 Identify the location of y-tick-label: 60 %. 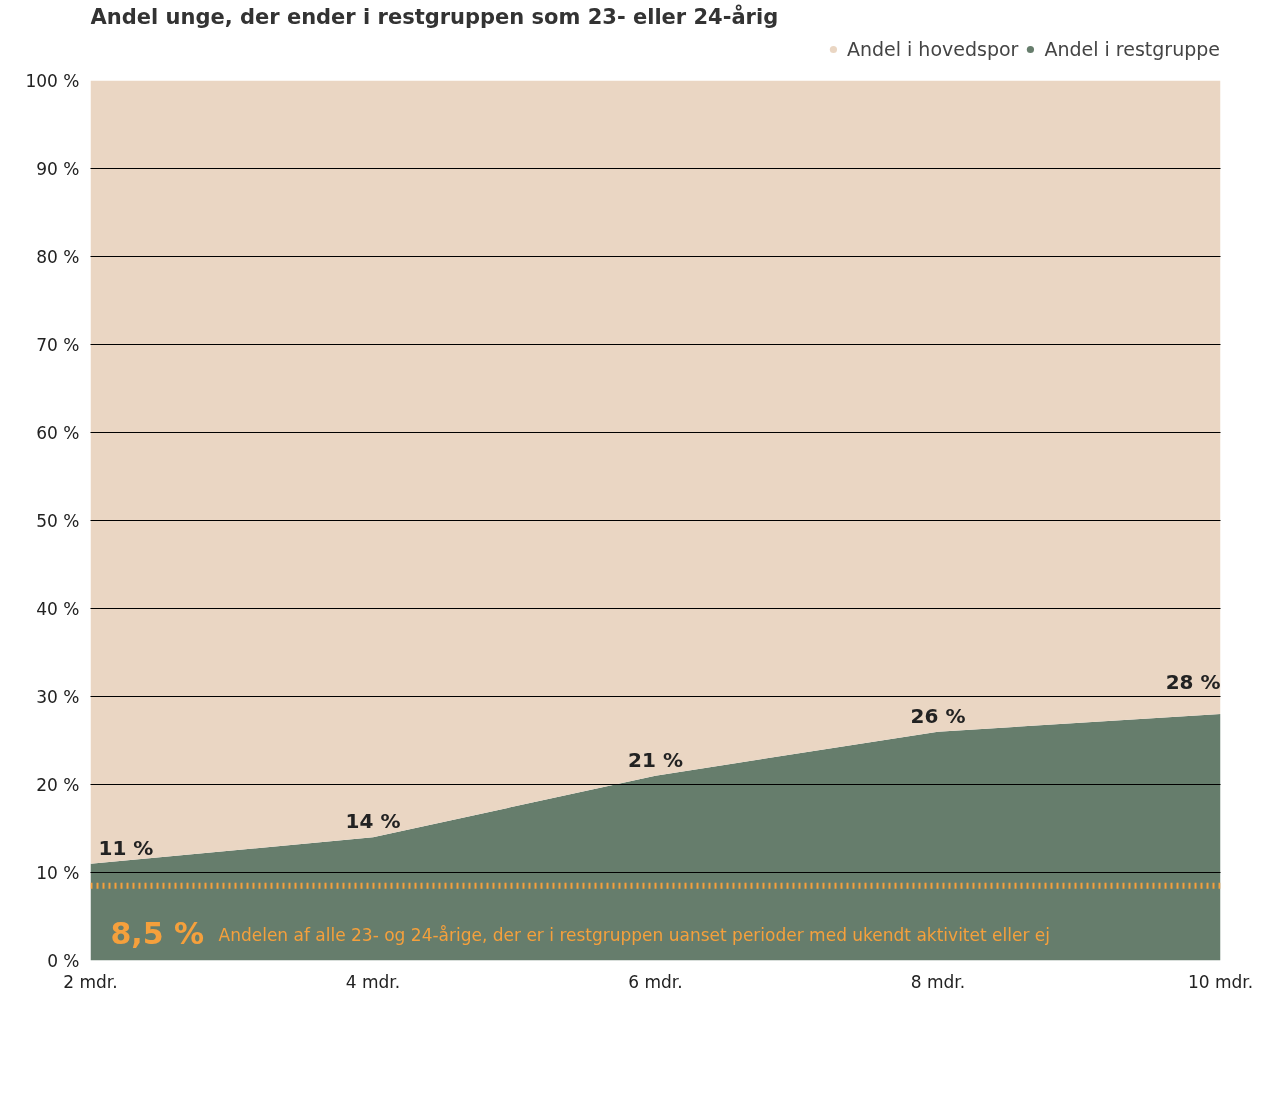
(58, 432).